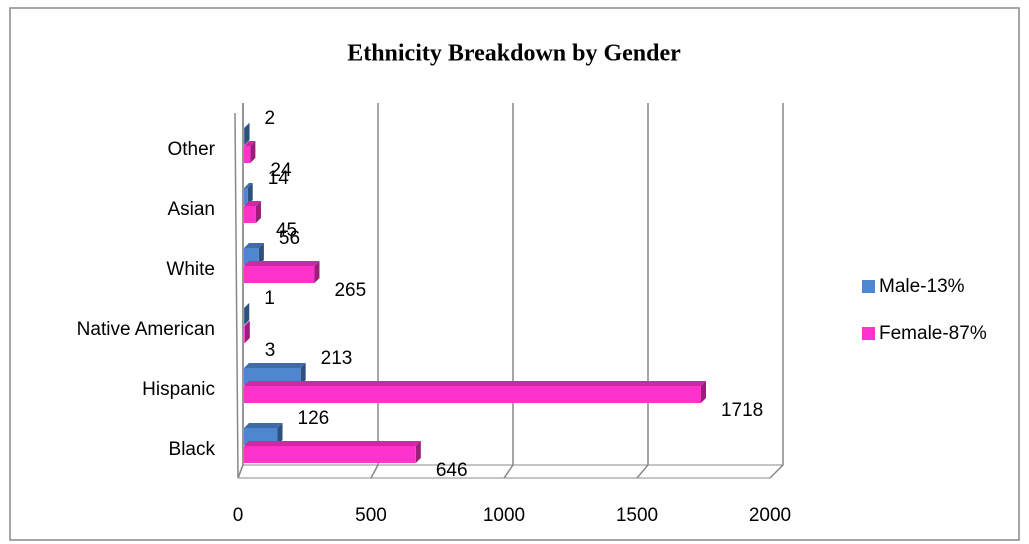 The width and height of the screenshot is (1029, 544). I want to click on data-label: 213, so click(337, 358).